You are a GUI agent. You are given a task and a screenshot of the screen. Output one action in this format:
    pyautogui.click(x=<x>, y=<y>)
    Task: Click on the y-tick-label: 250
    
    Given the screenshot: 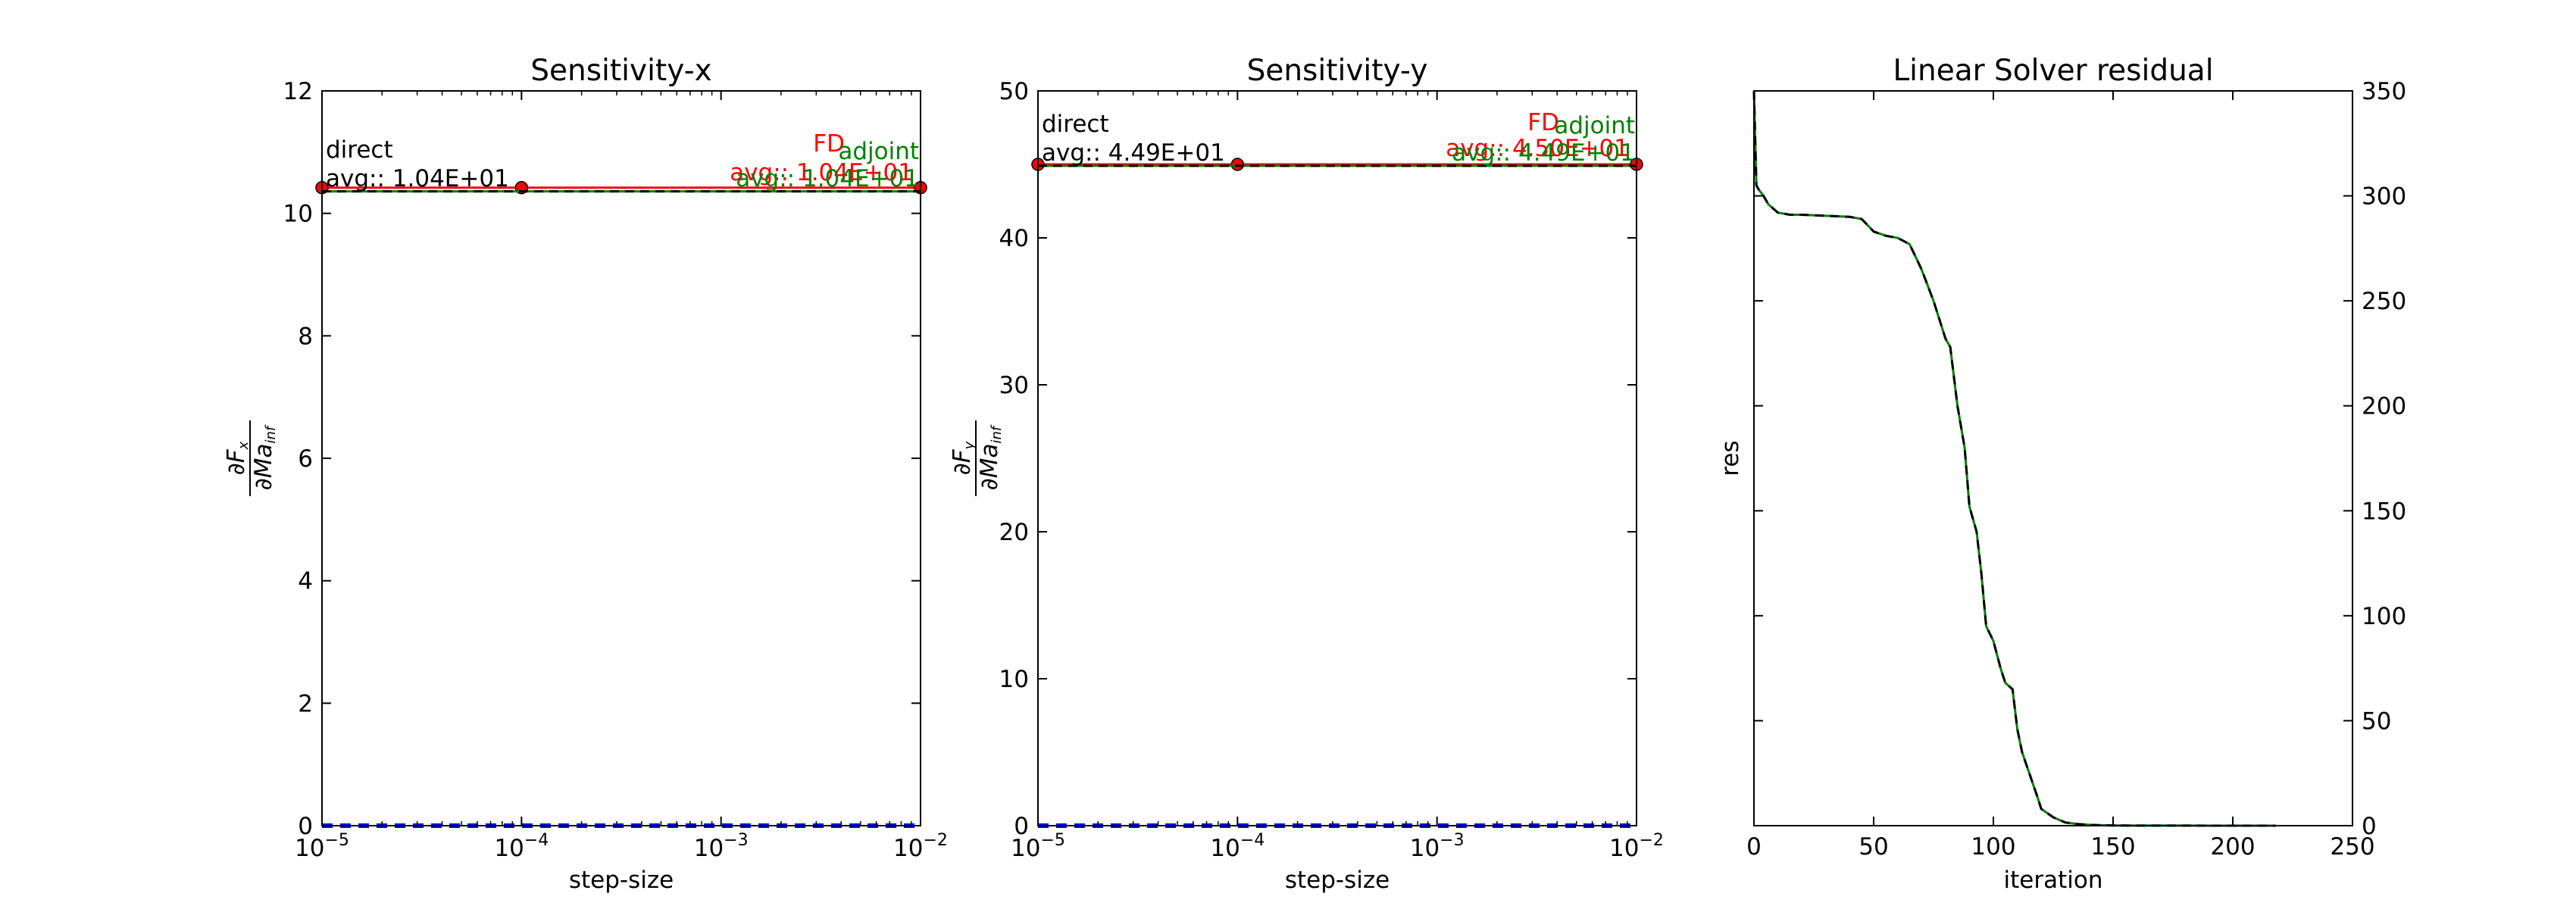 What is the action you would take?
    pyautogui.click(x=2384, y=301)
    